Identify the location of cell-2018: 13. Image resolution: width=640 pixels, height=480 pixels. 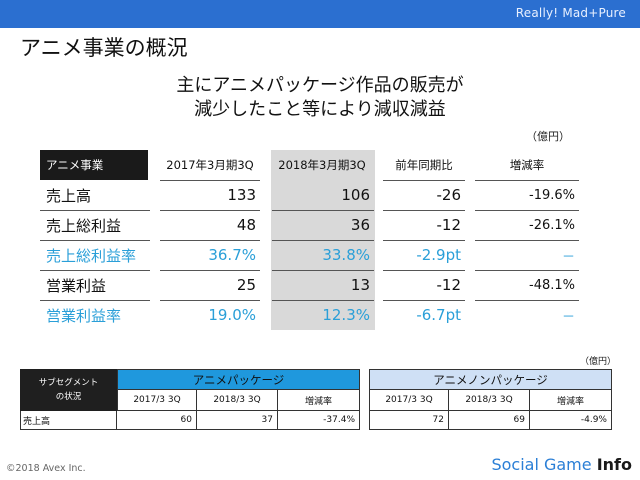
(360, 285).